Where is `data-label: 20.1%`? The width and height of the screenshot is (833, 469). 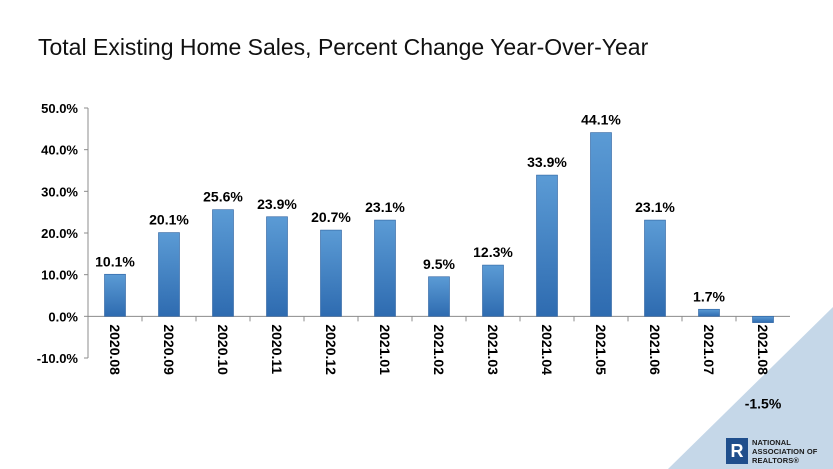 data-label: 20.1% is located at coordinates (169, 220).